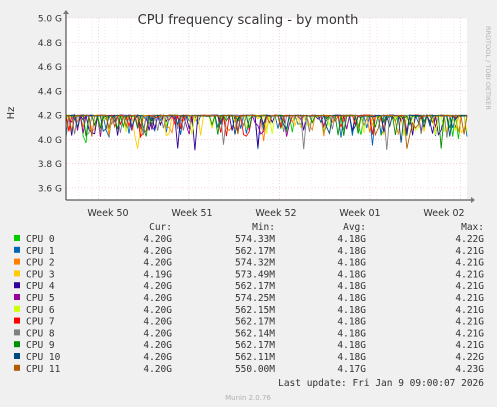 The image size is (497, 407). What do you see at coordinates (40, 310) in the screenshot?
I see `legend-name-cpu-6: CPU 6` at bounding box center [40, 310].